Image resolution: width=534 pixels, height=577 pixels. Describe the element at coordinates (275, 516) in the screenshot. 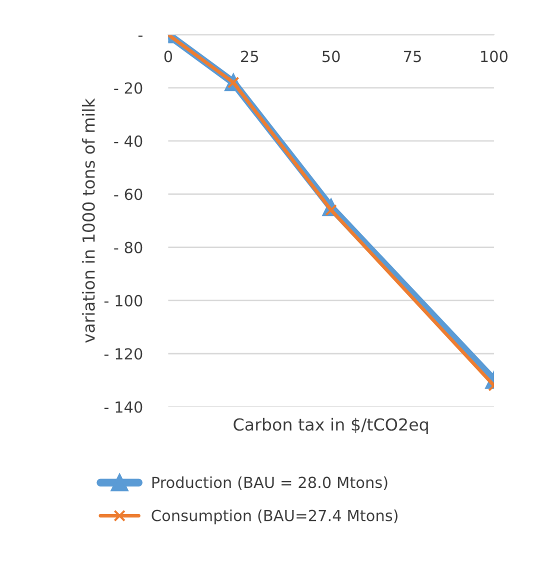

I see `legend-label: Consumption (BAU=27.4 Mtons)` at that location.